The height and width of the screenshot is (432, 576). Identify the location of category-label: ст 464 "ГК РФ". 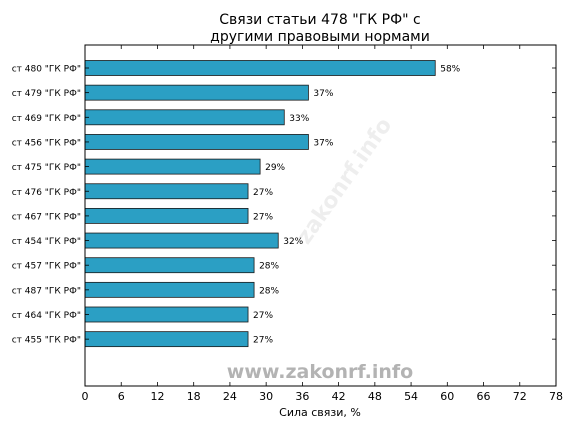
(46, 316).